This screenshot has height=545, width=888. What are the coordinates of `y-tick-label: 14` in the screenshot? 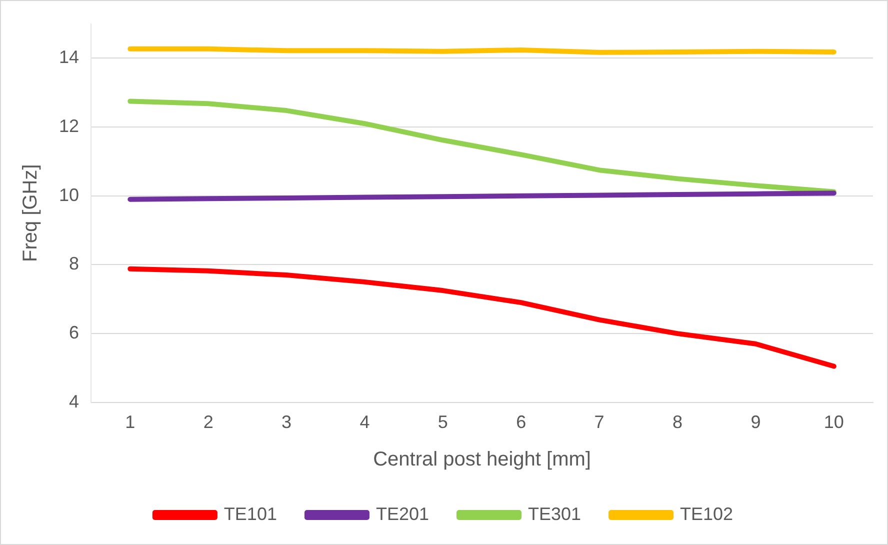 It's located at (69, 57).